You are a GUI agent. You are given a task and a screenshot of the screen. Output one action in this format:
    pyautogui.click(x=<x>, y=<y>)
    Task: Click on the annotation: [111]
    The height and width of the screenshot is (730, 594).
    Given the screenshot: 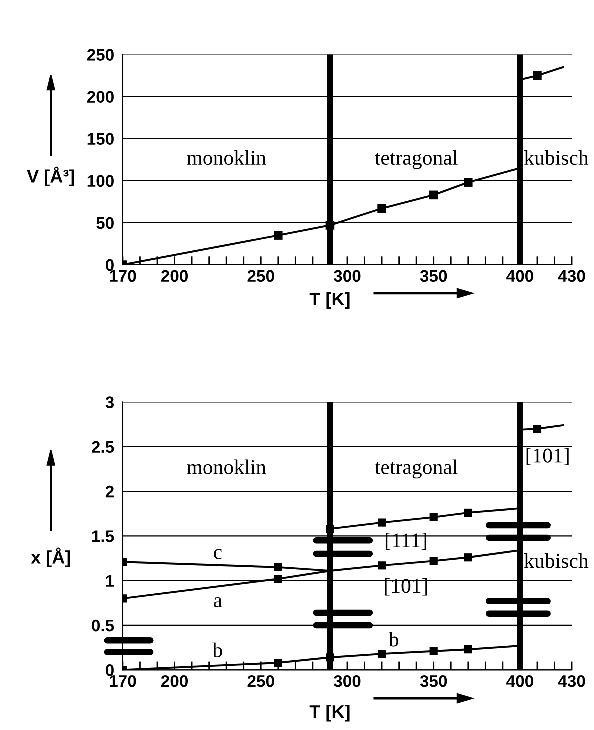 What is the action you would take?
    pyautogui.click(x=406, y=541)
    